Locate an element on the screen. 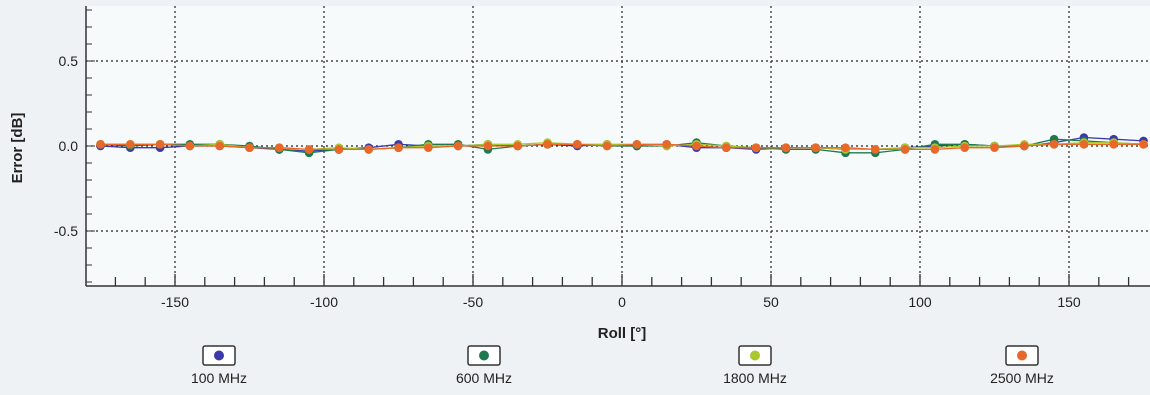 This screenshot has height=395, width=1150. x-axis-label: Roll [°] is located at coordinates (622, 333).